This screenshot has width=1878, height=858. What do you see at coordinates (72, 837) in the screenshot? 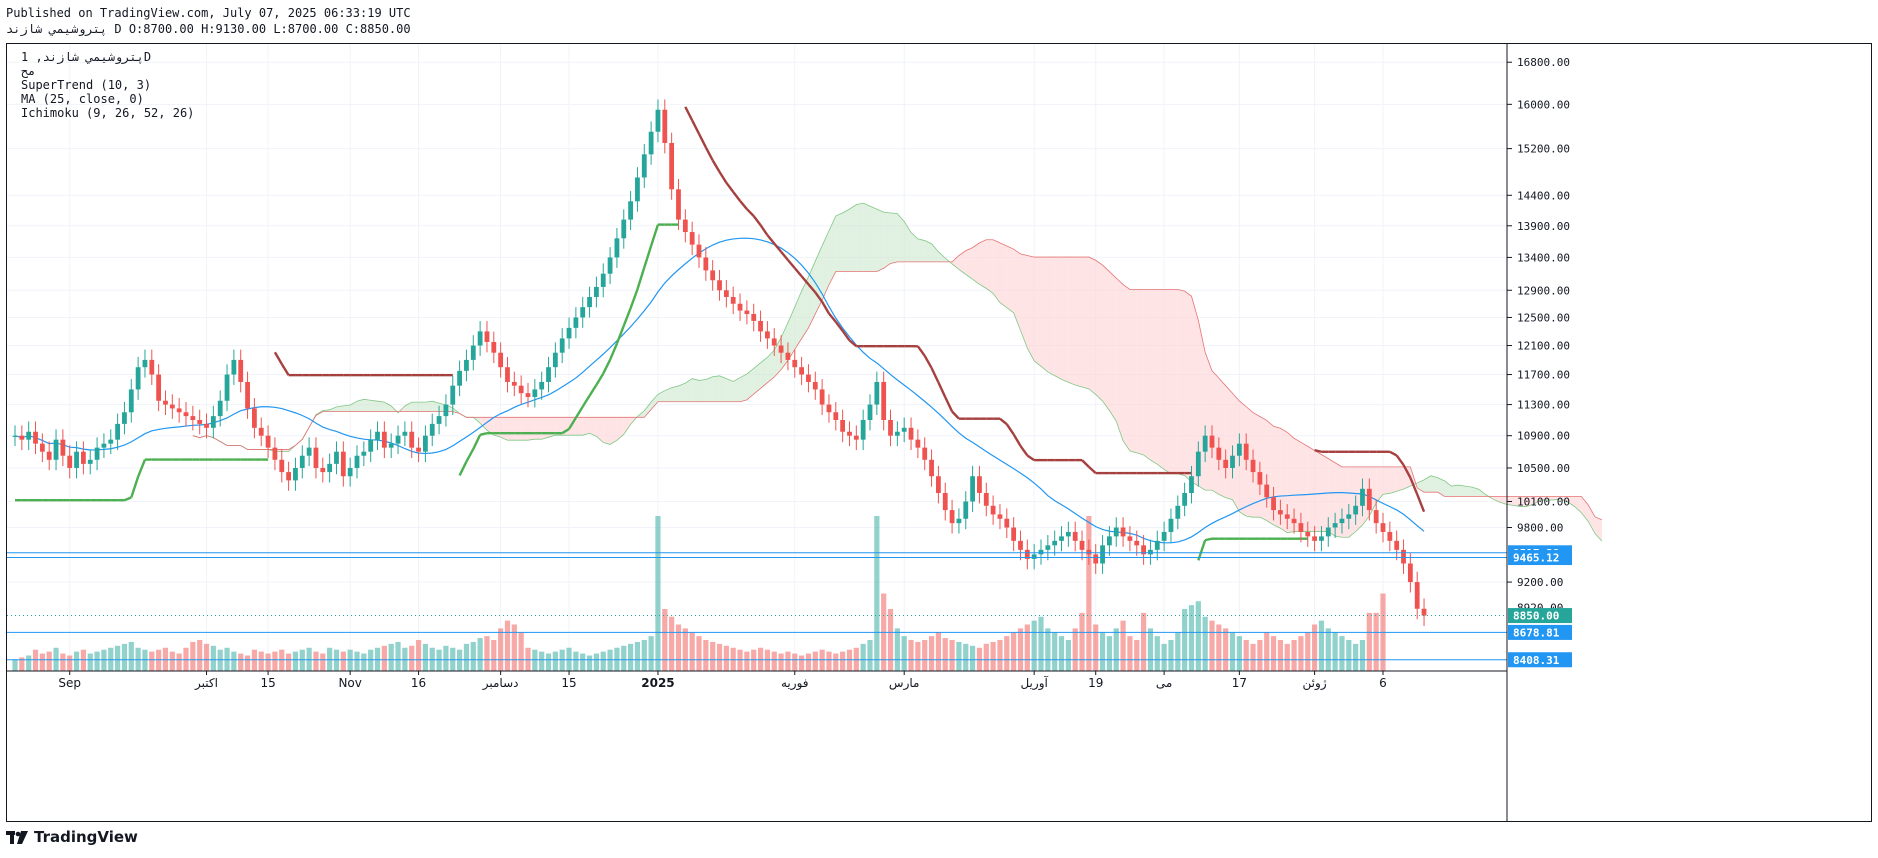
I see `tradingview-branding: TradingView` at bounding box center [72, 837].